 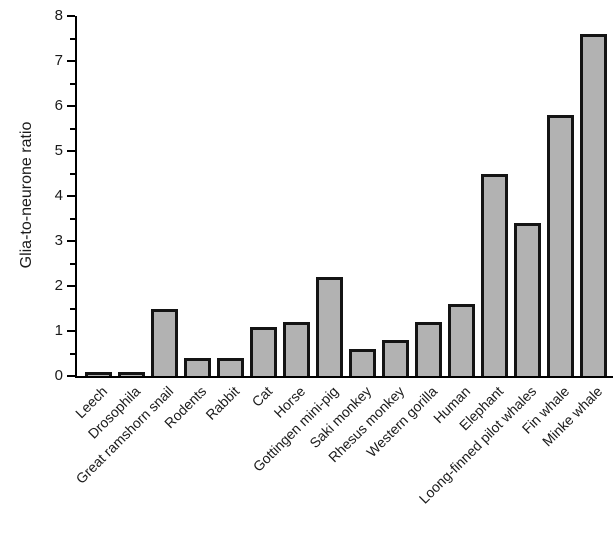 What do you see at coordinates (58, 15) in the screenshot?
I see `y-tick-label: 8` at bounding box center [58, 15].